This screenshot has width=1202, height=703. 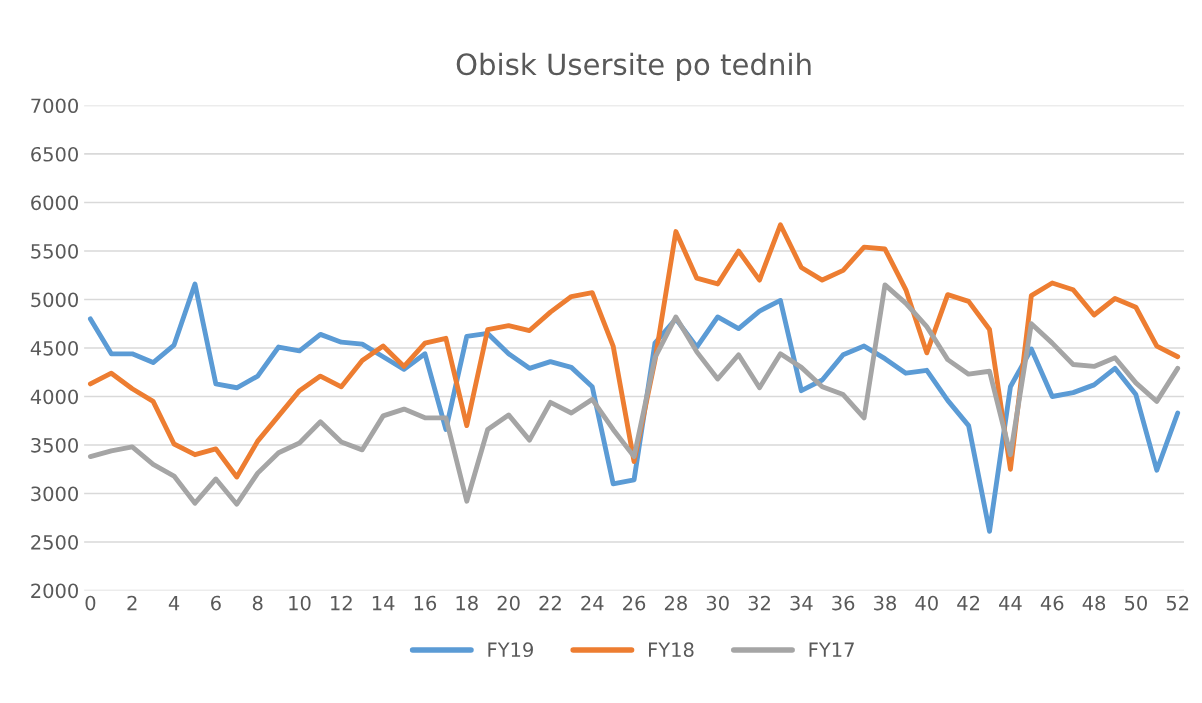 What do you see at coordinates (1136, 603) in the screenshot?
I see `x-tick-label: 50` at bounding box center [1136, 603].